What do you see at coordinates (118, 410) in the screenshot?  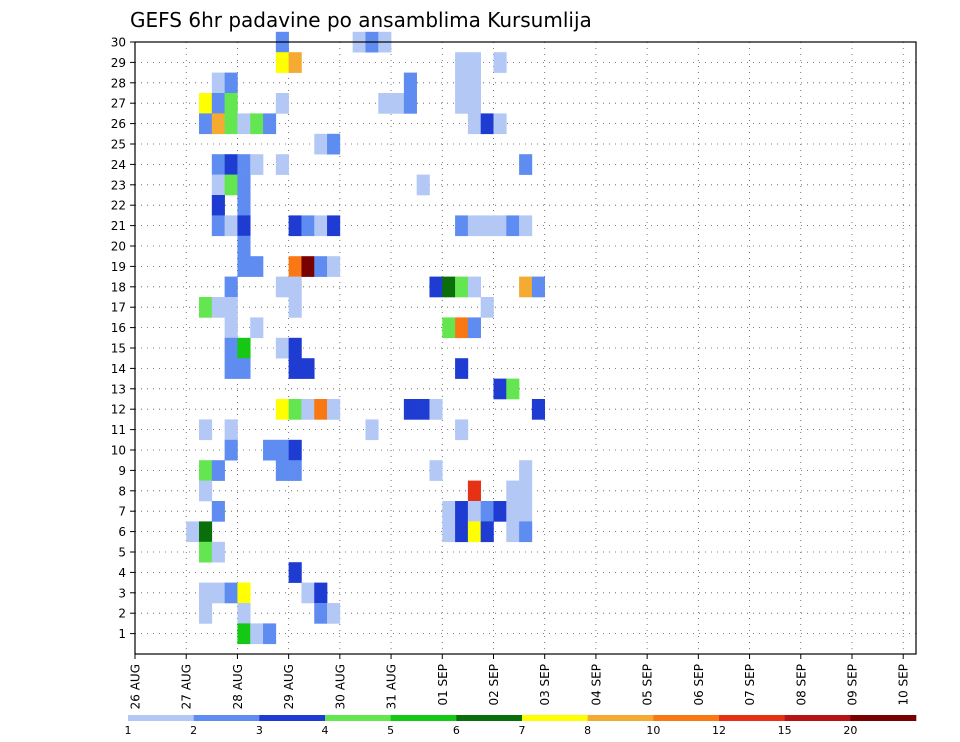 I see `y-tick-label: 12` at bounding box center [118, 410].